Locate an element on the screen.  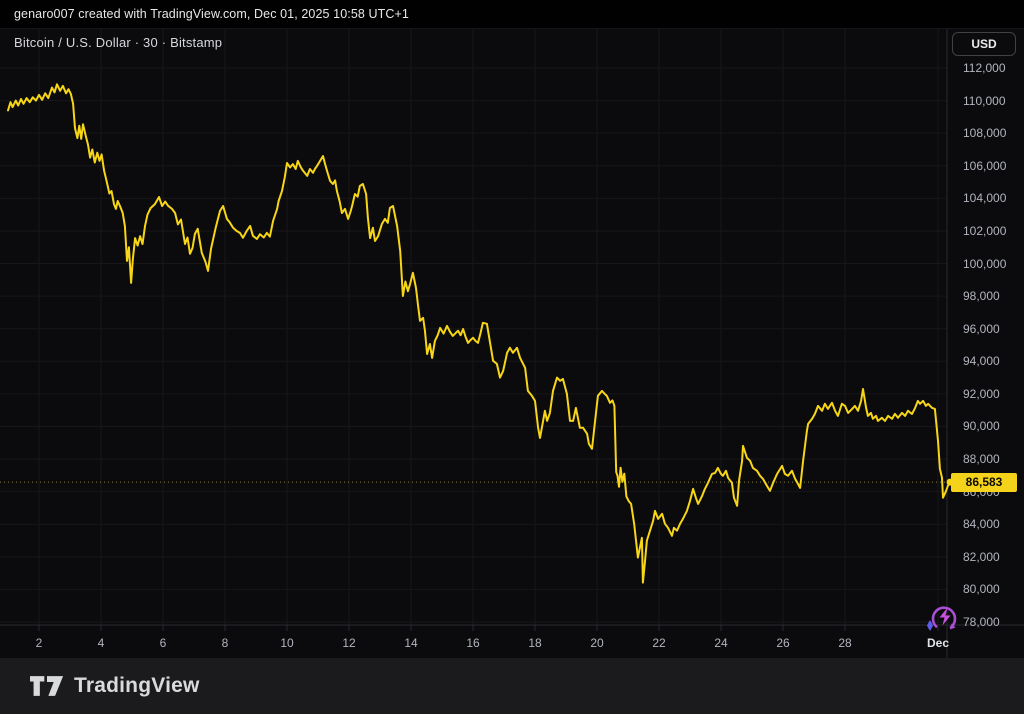
tradingview-logo-icon is located at coordinates (47, 686).